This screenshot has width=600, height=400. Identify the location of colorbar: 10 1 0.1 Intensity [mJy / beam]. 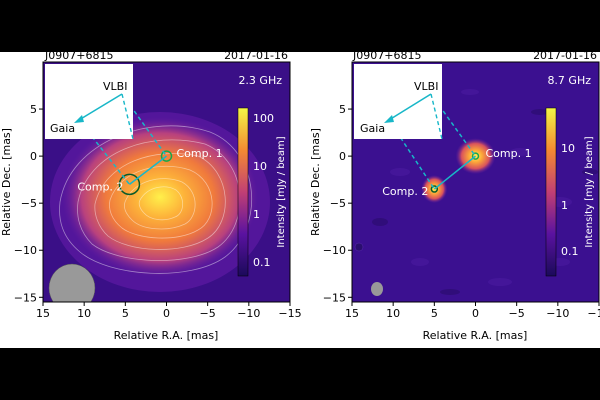
(570, 192).